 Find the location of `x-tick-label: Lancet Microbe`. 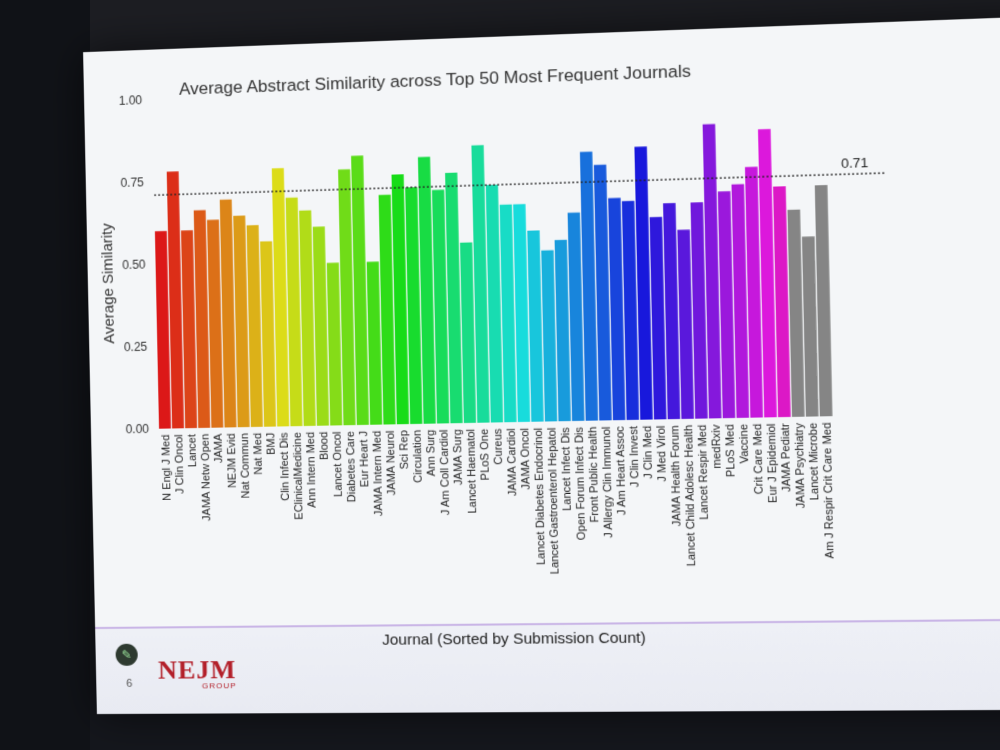

x-tick-label: Lancet Microbe is located at coordinates (814, 462).